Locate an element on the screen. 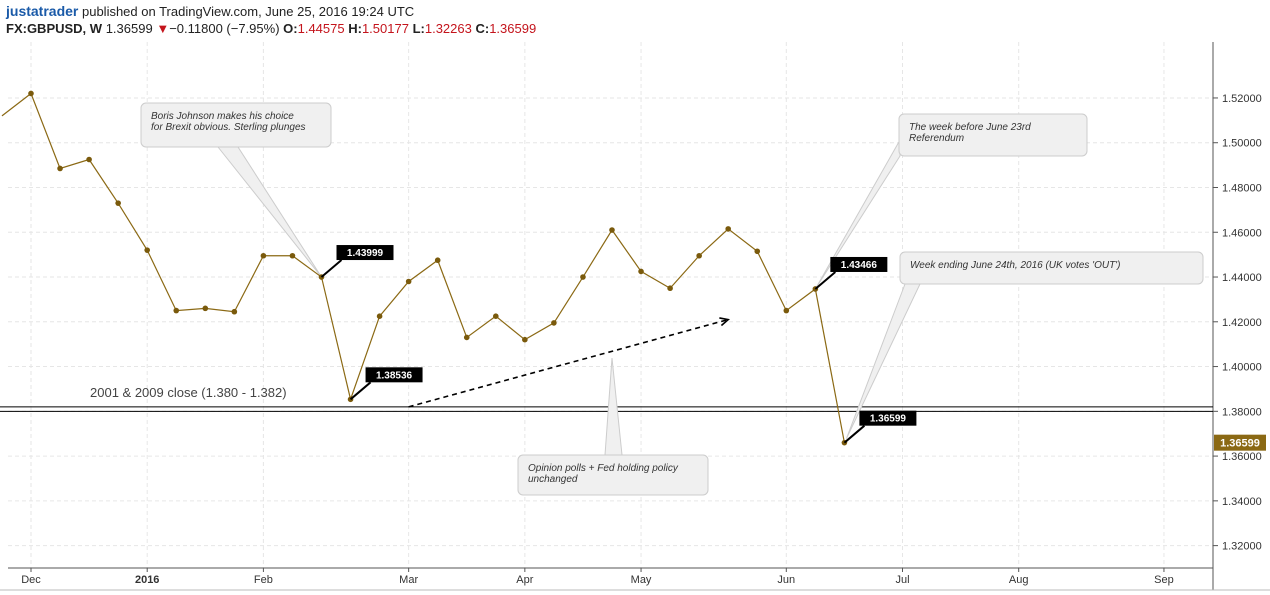 The height and width of the screenshot is (595, 1270). last-price-label: 1.36599 is located at coordinates (1240, 444).